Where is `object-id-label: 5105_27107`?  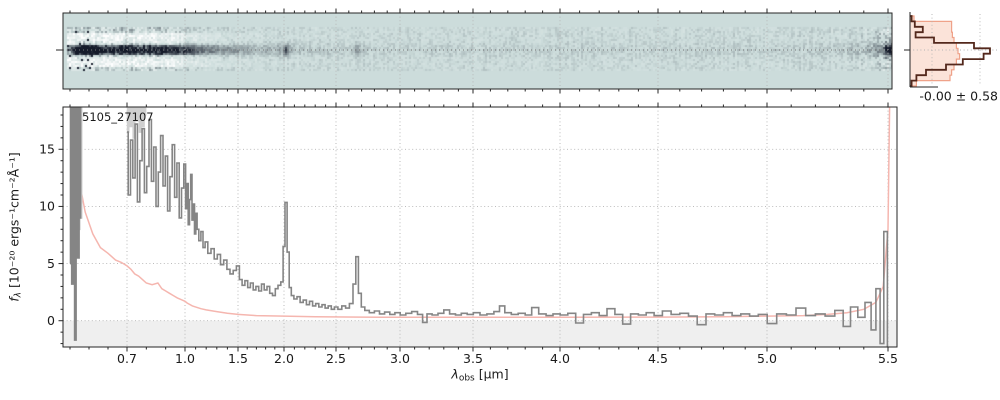 object-id-label: 5105_27107 is located at coordinates (118, 117).